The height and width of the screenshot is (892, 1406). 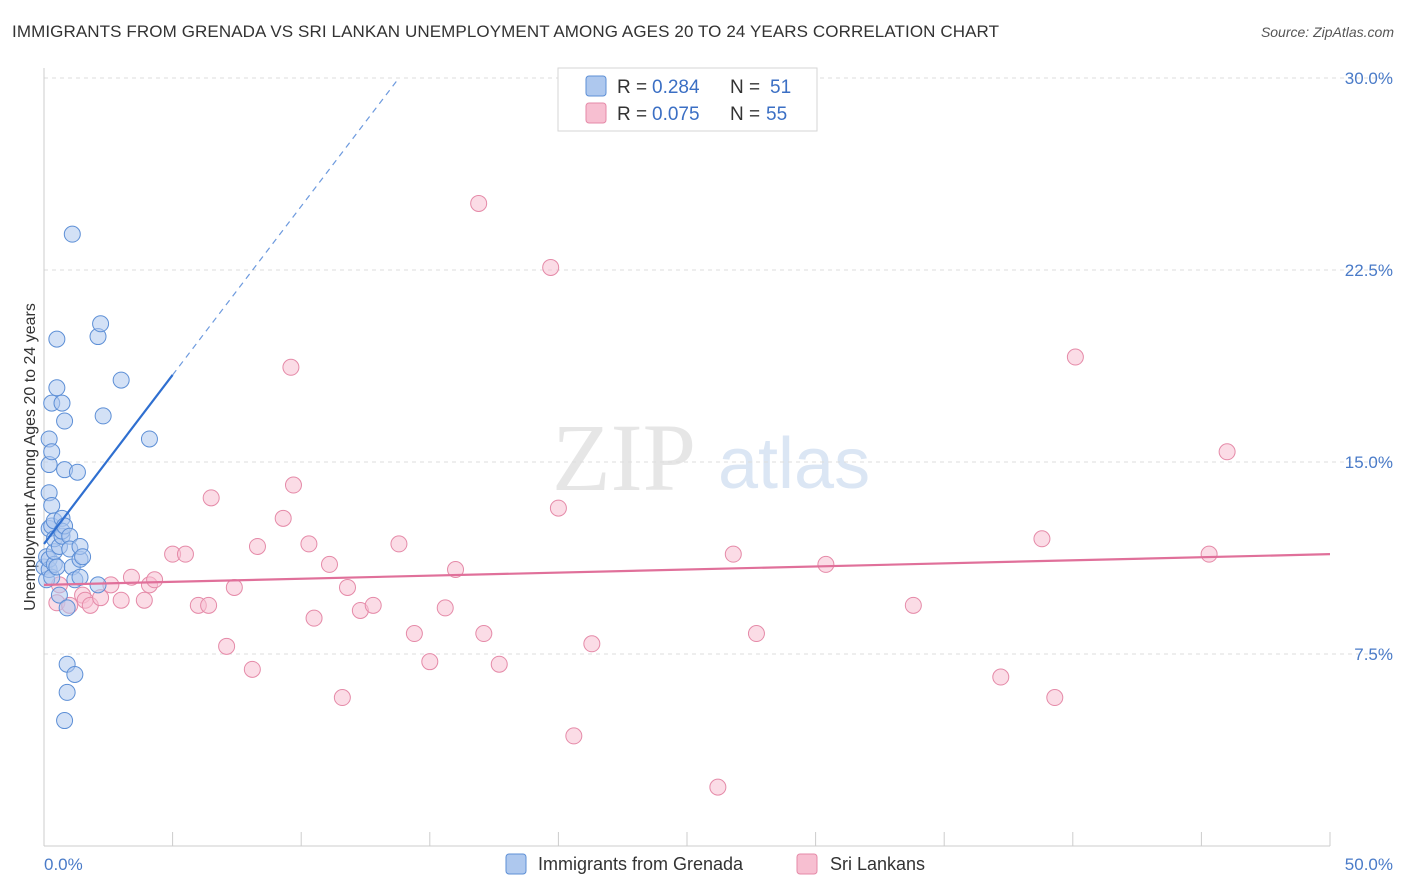 I want to click on x-tick-marks, so click(x=687, y=839).